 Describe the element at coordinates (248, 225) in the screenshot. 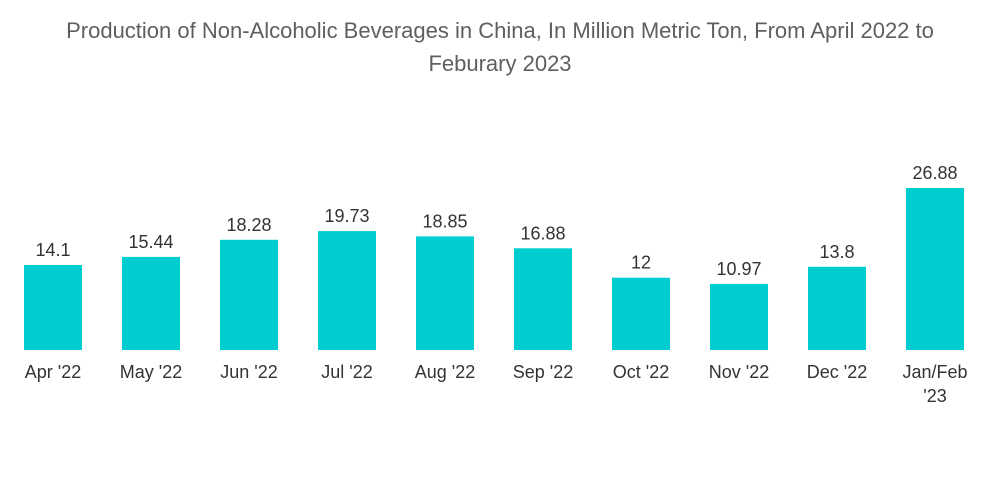

I see `data-label: 18.28` at that location.